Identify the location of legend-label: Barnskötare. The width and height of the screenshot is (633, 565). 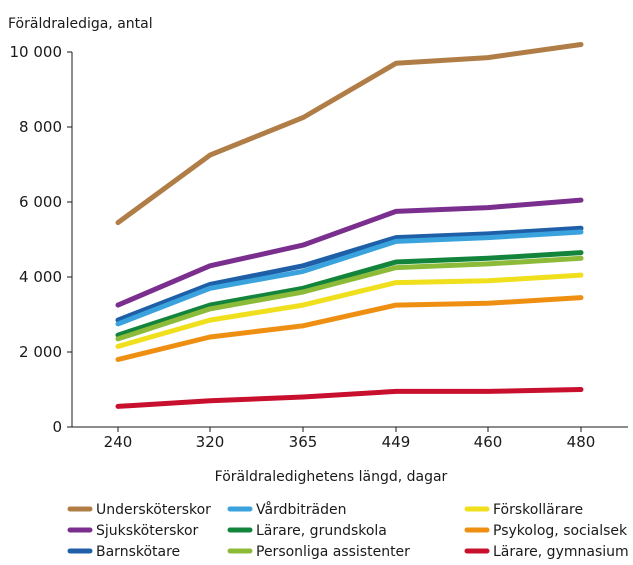
(138, 552).